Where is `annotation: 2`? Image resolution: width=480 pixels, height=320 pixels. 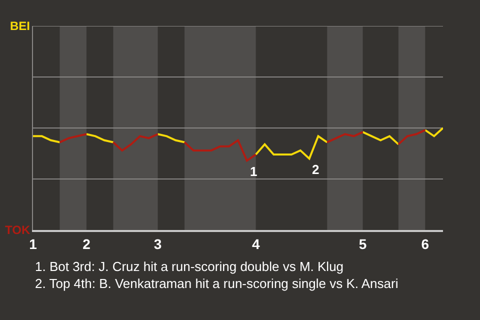 annotation: 2 is located at coordinates (316, 169).